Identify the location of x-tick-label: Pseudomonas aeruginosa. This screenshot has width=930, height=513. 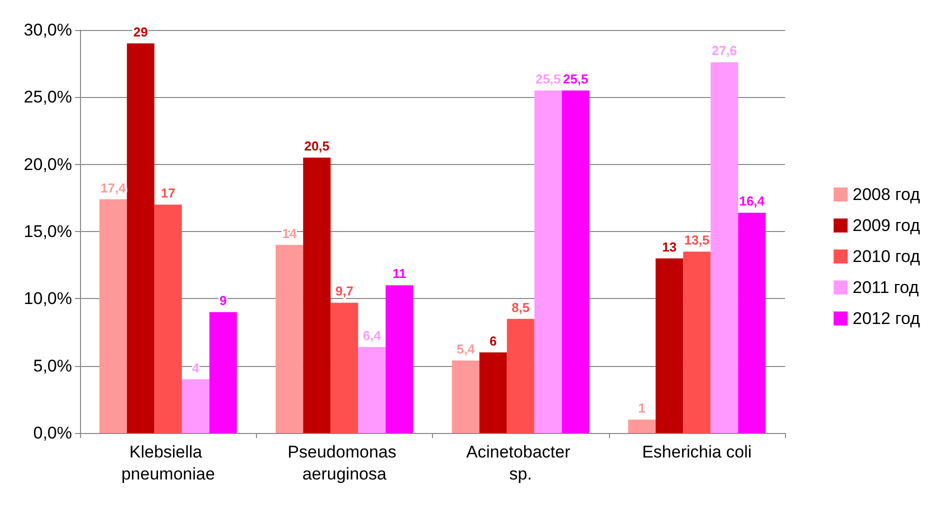
(345, 463).